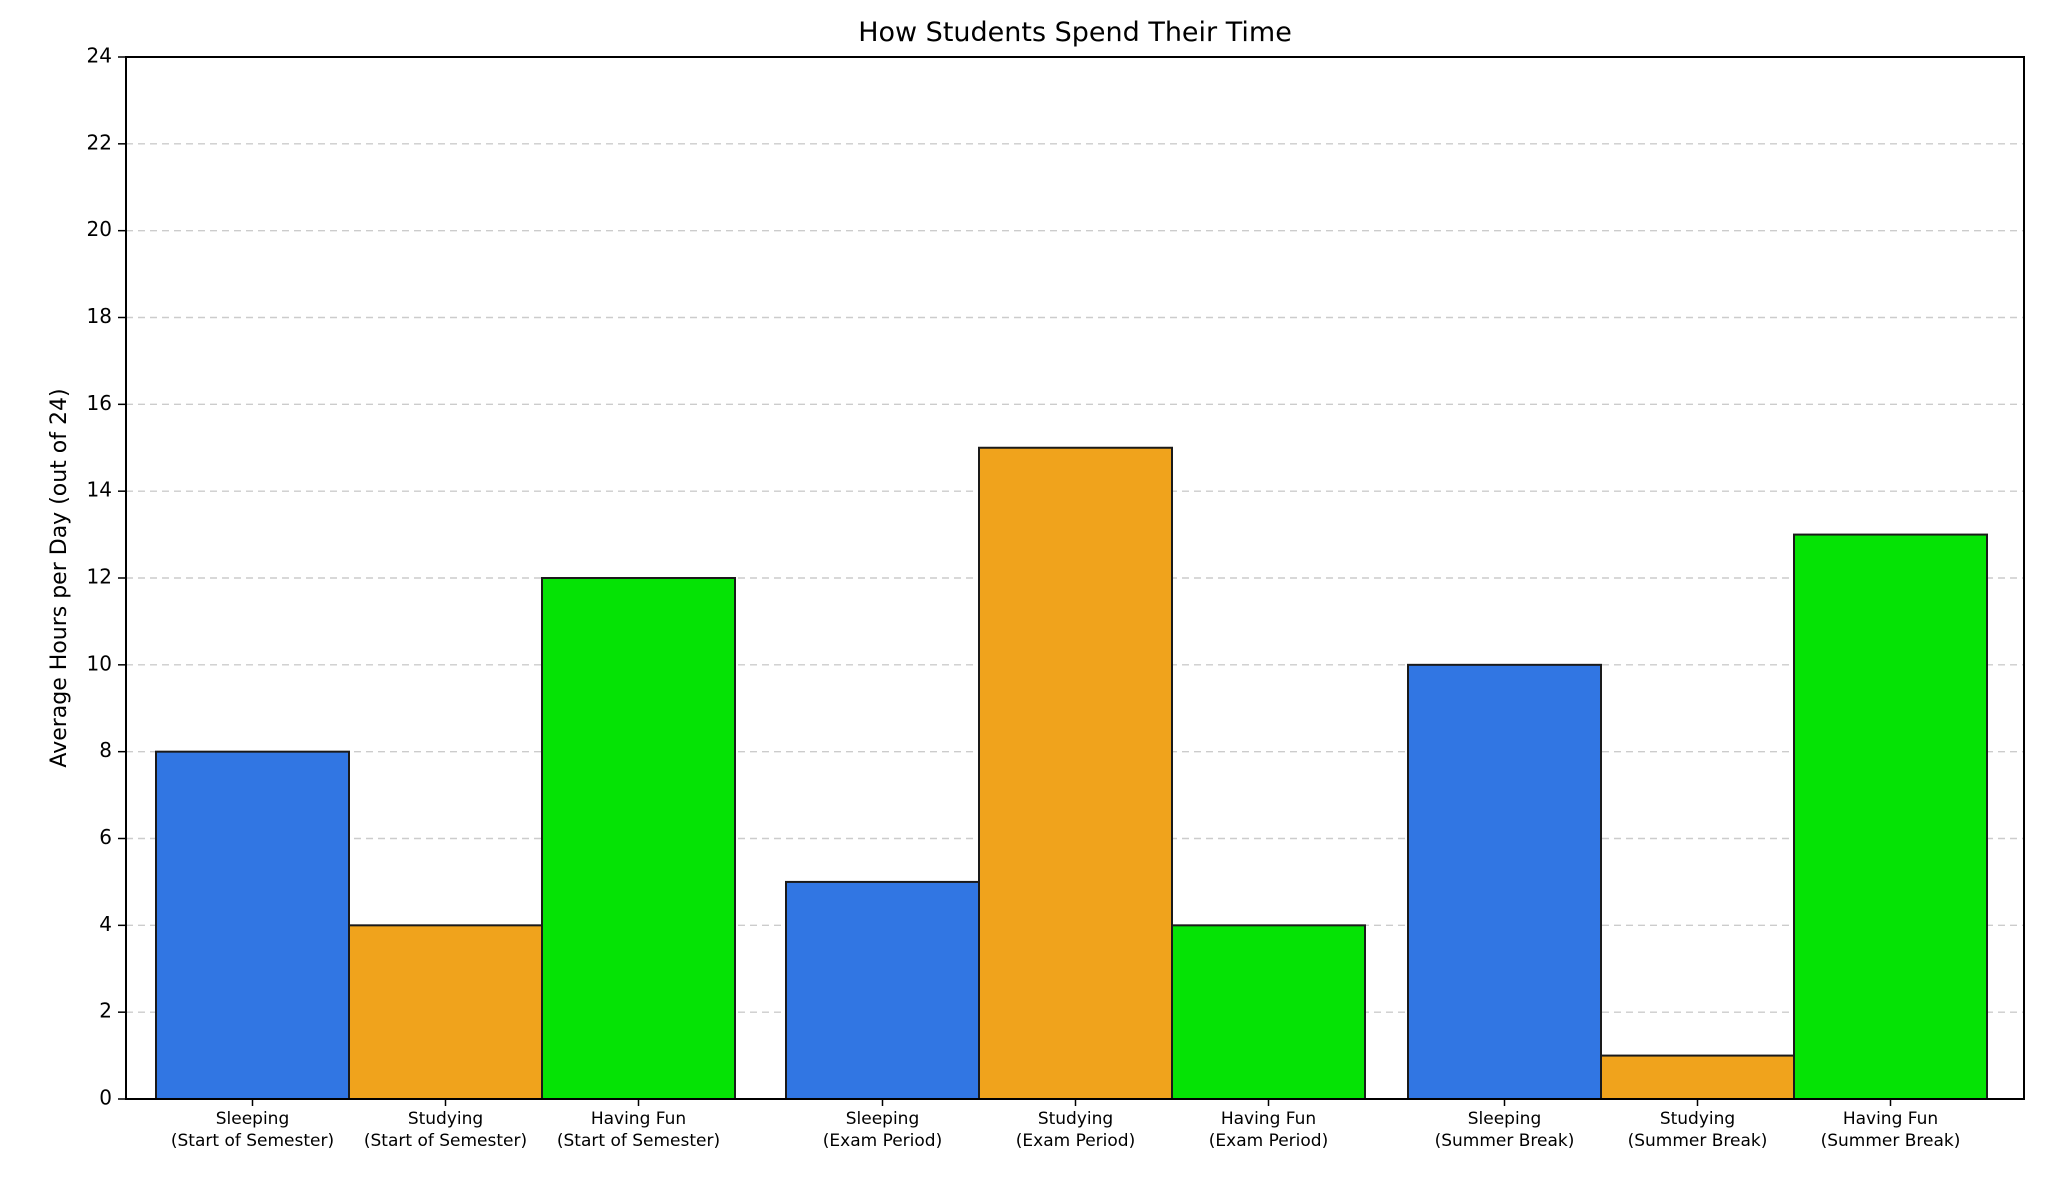 The width and height of the screenshot is (2057, 1181). What do you see at coordinates (99, 56) in the screenshot?
I see `y-tick-label: 24` at bounding box center [99, 56].